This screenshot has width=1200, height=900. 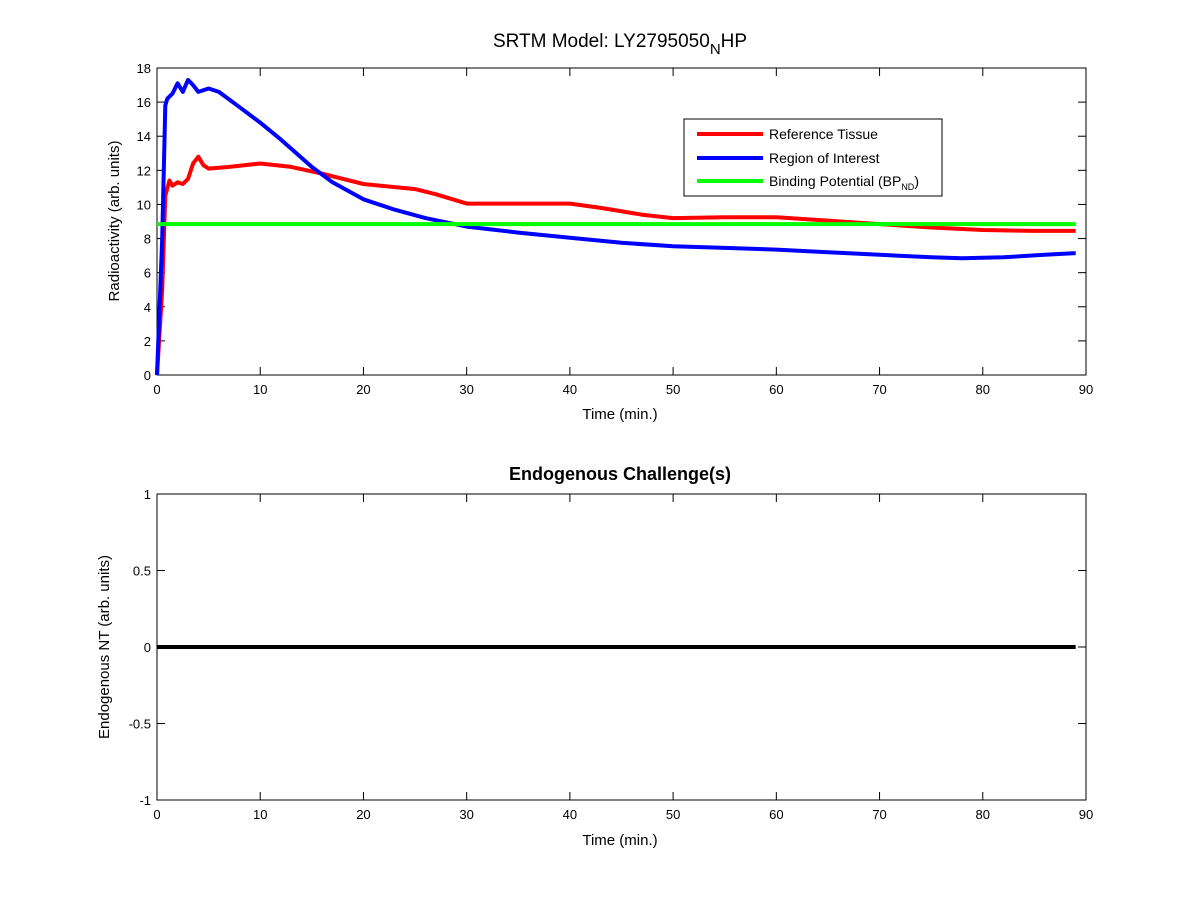 I want to click on legend-label-reference: Reference Tissue, so click(x=823, y=134).